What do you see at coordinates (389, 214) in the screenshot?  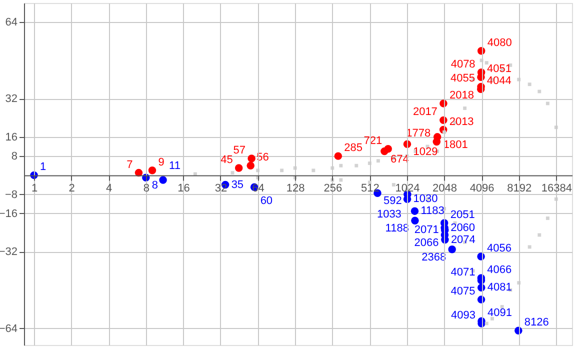 I see `annotation: 1033` at bounding box center [389, 214].